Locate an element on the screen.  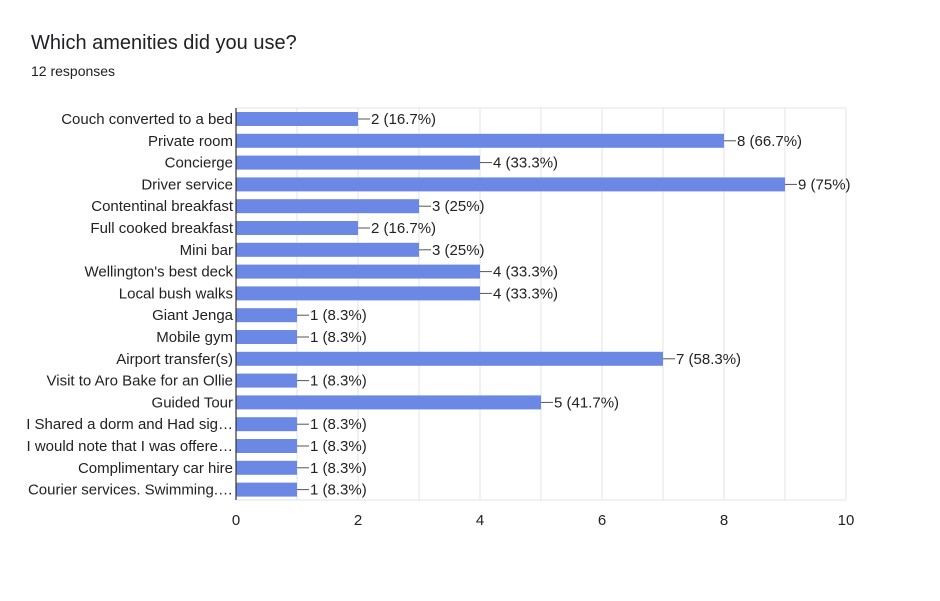
category-label: Guided Tour is located at coordinates (192, 402).